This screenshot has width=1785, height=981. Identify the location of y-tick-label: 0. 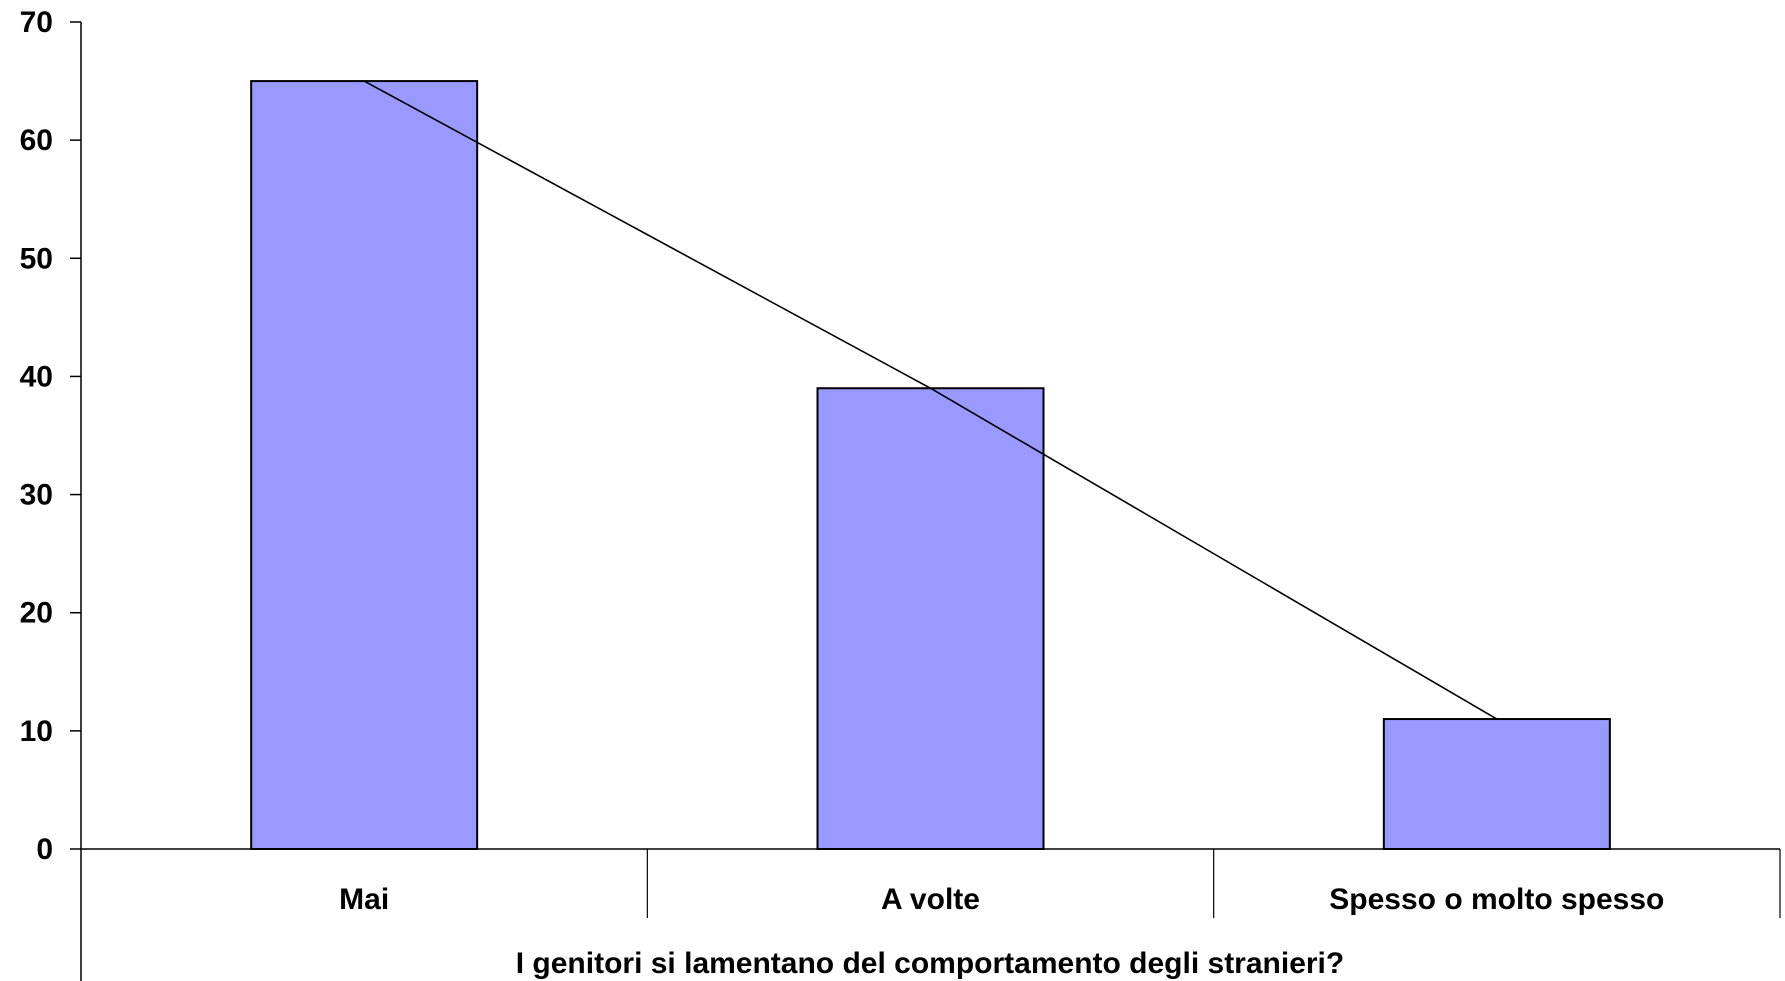
(44, 849).